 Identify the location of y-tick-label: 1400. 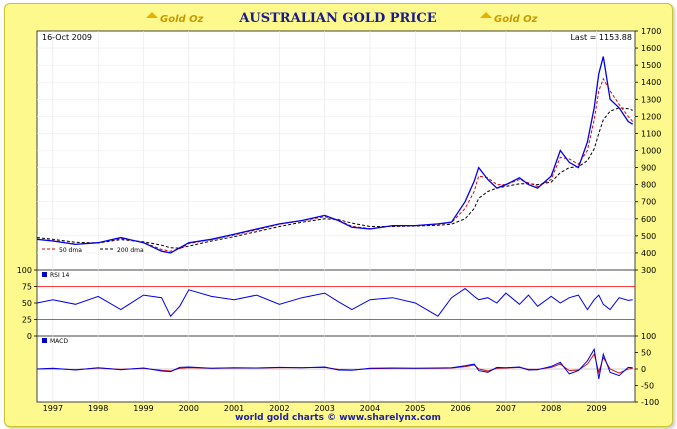
(651, 82).